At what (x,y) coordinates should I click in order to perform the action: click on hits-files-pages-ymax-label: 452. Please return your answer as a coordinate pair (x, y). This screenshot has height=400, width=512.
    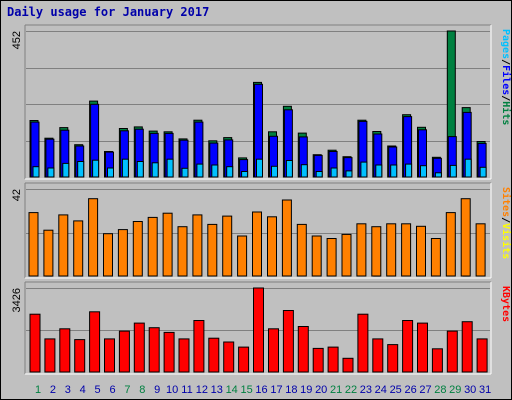
    Looking at the image, I should click on (17, 40).